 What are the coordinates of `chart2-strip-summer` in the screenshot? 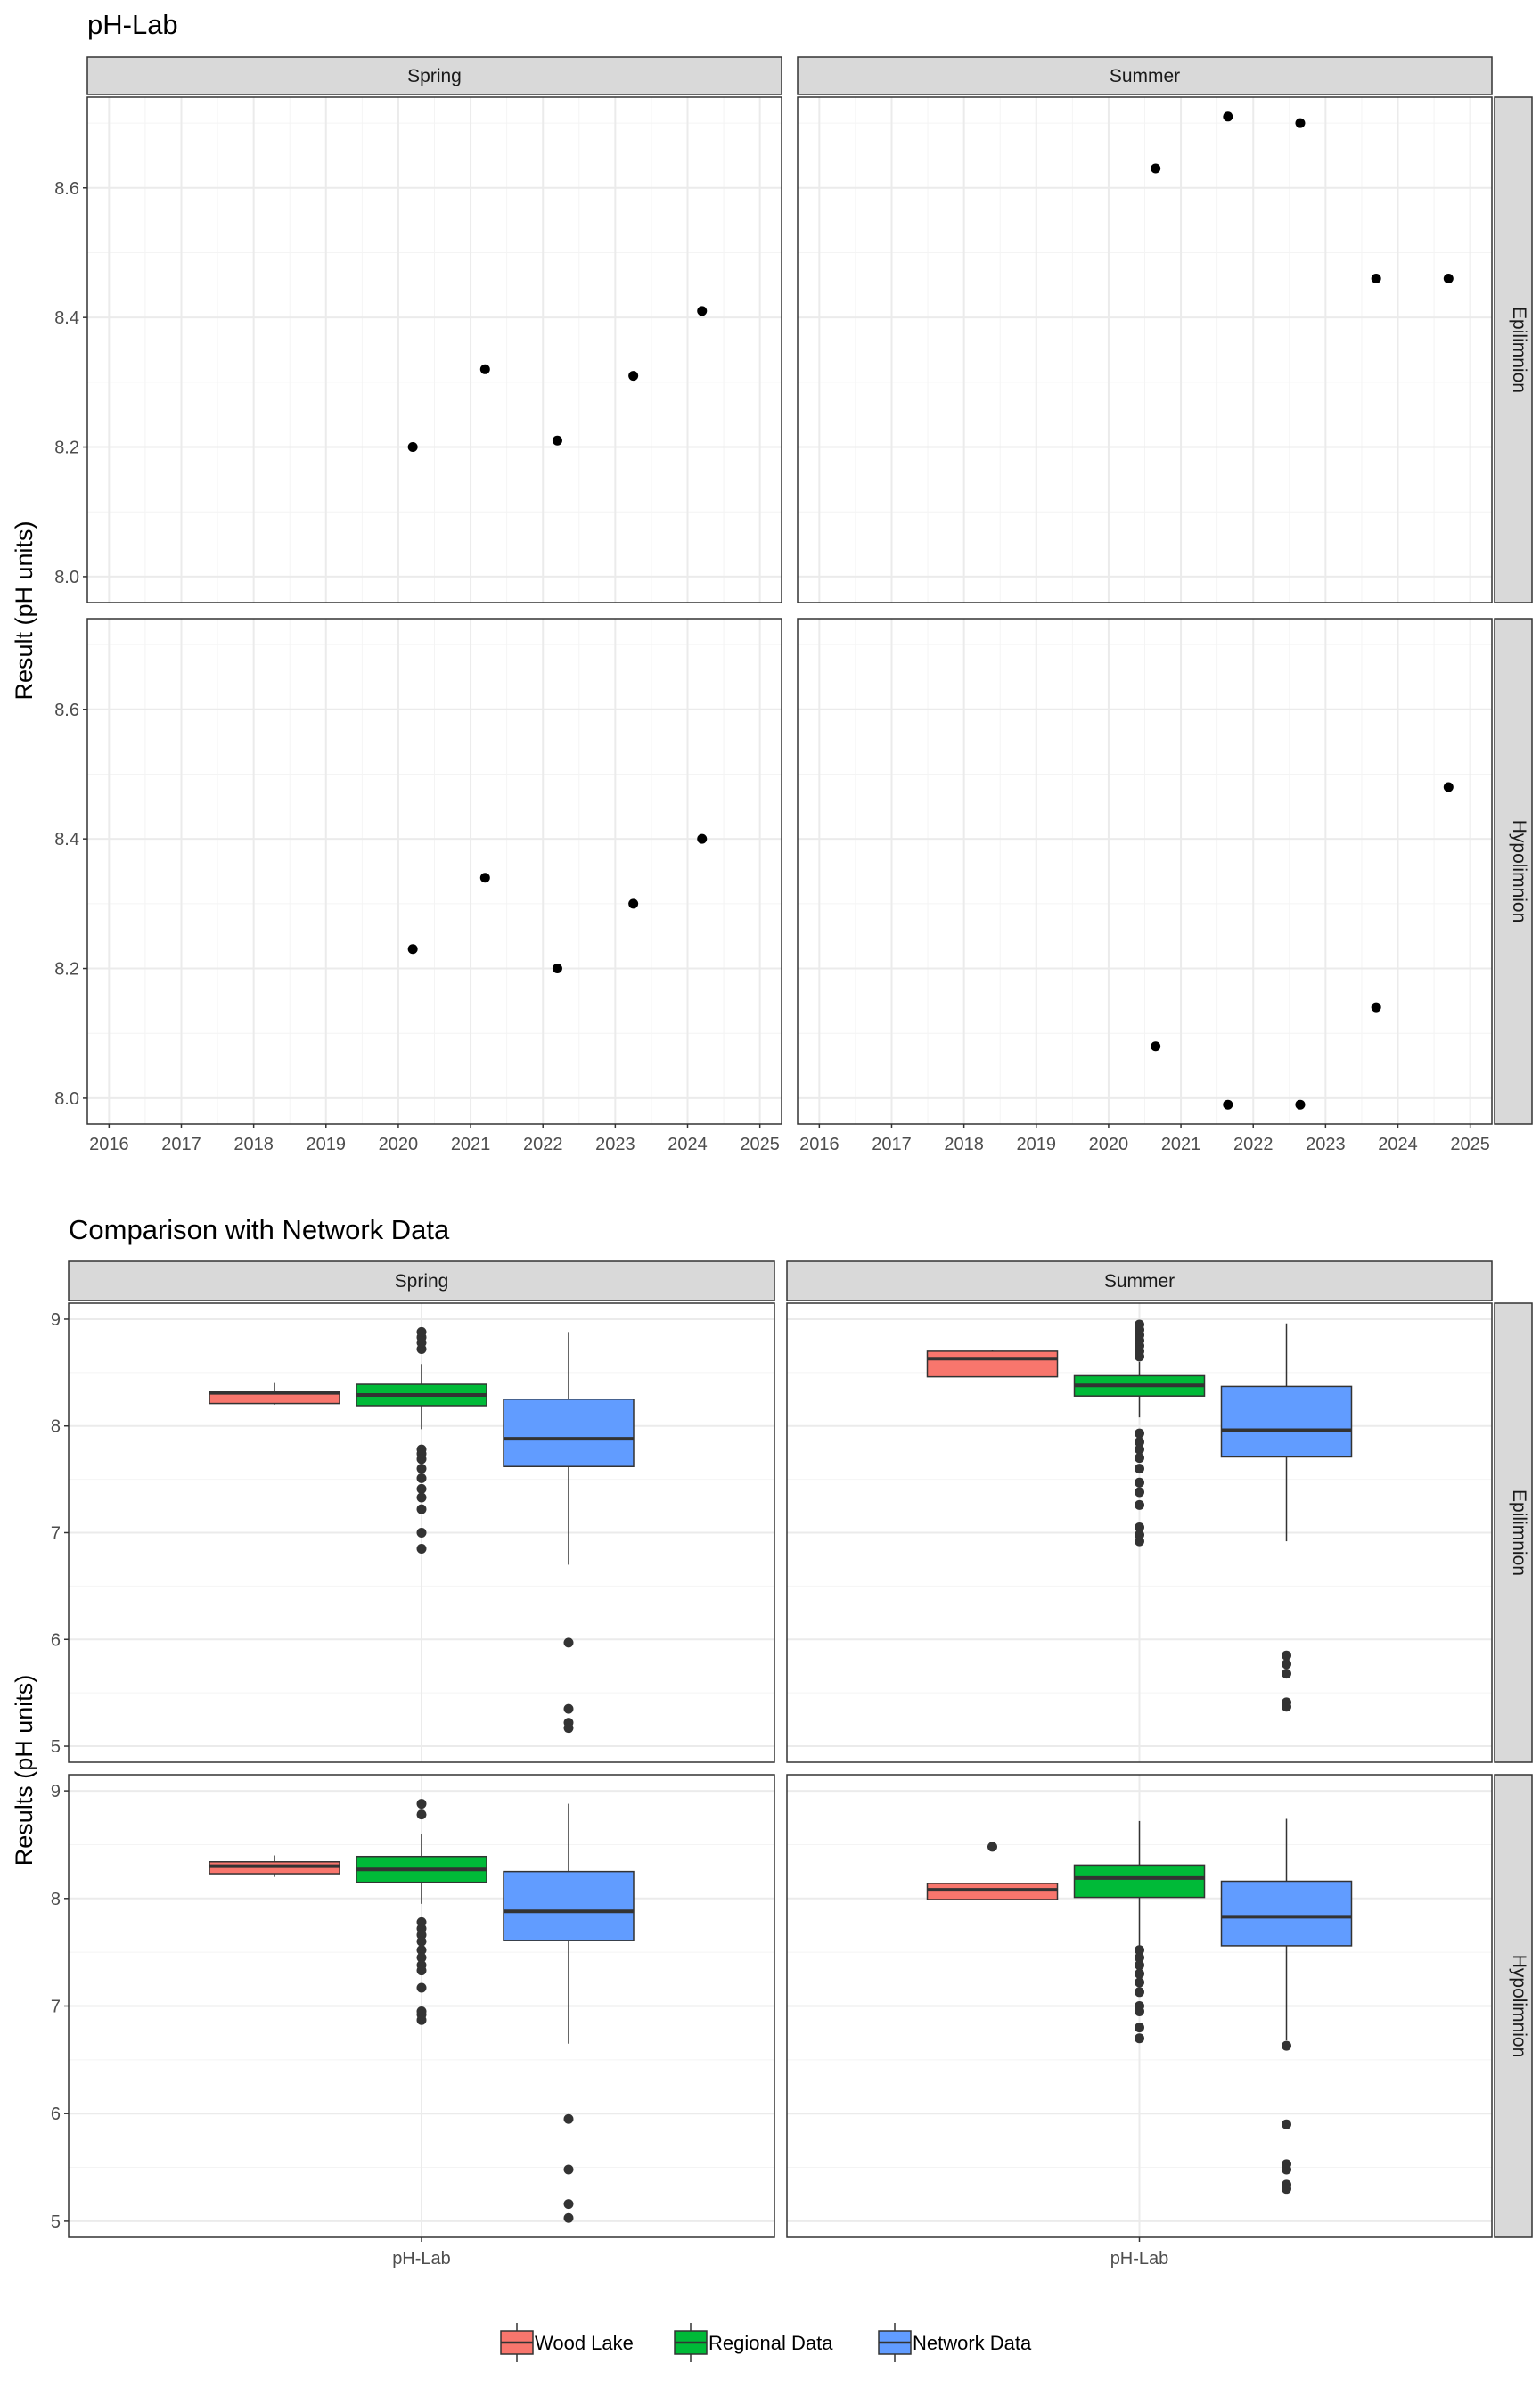 It's located at (1139, 1280).